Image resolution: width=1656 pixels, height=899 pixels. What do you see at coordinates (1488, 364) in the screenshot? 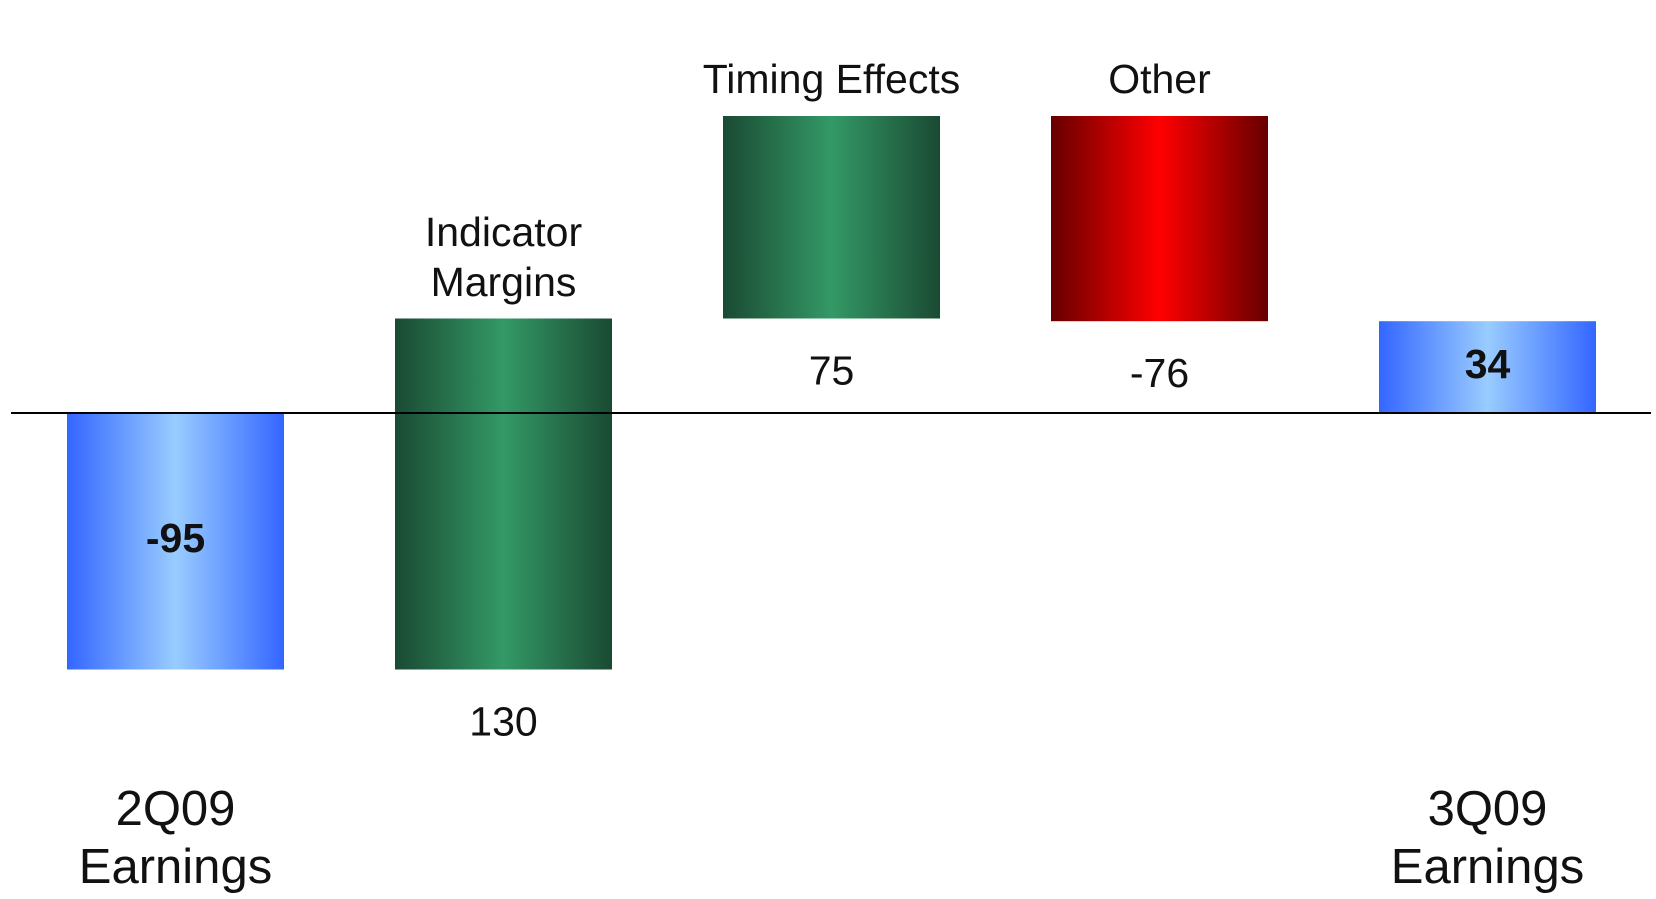
I see `value-label: 34` at bounding box center [1488, 364].